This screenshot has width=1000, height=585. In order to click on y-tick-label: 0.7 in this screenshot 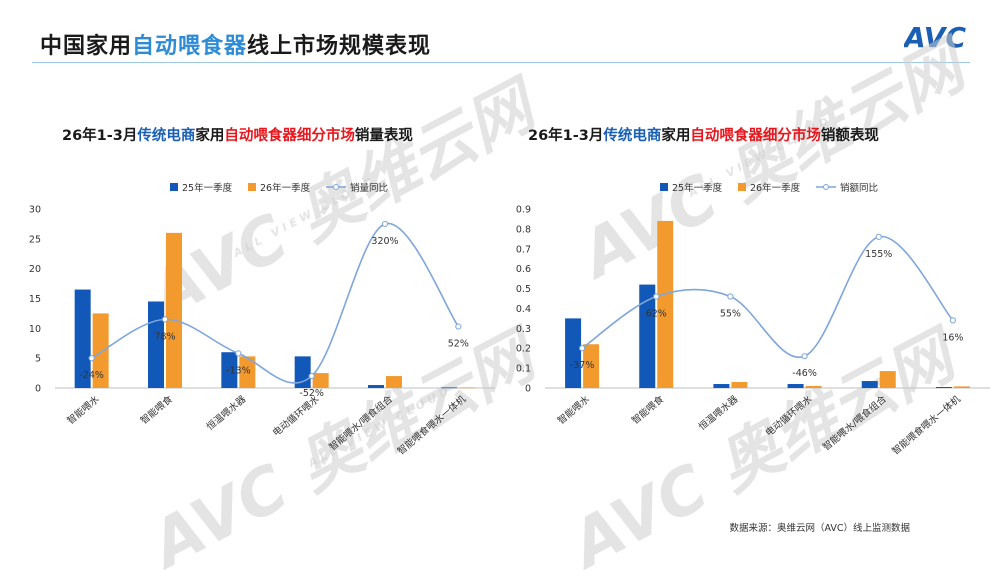, I will do `click(523, 249)`.